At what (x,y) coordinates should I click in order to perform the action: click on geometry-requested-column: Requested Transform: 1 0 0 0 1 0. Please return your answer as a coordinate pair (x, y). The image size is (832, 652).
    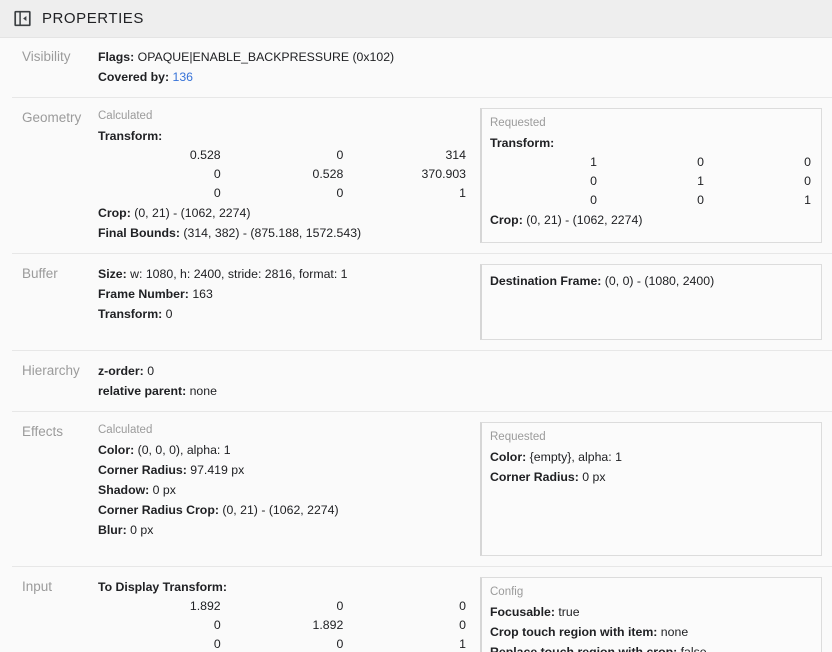
    Looking at the image, I should click on (644, 175).